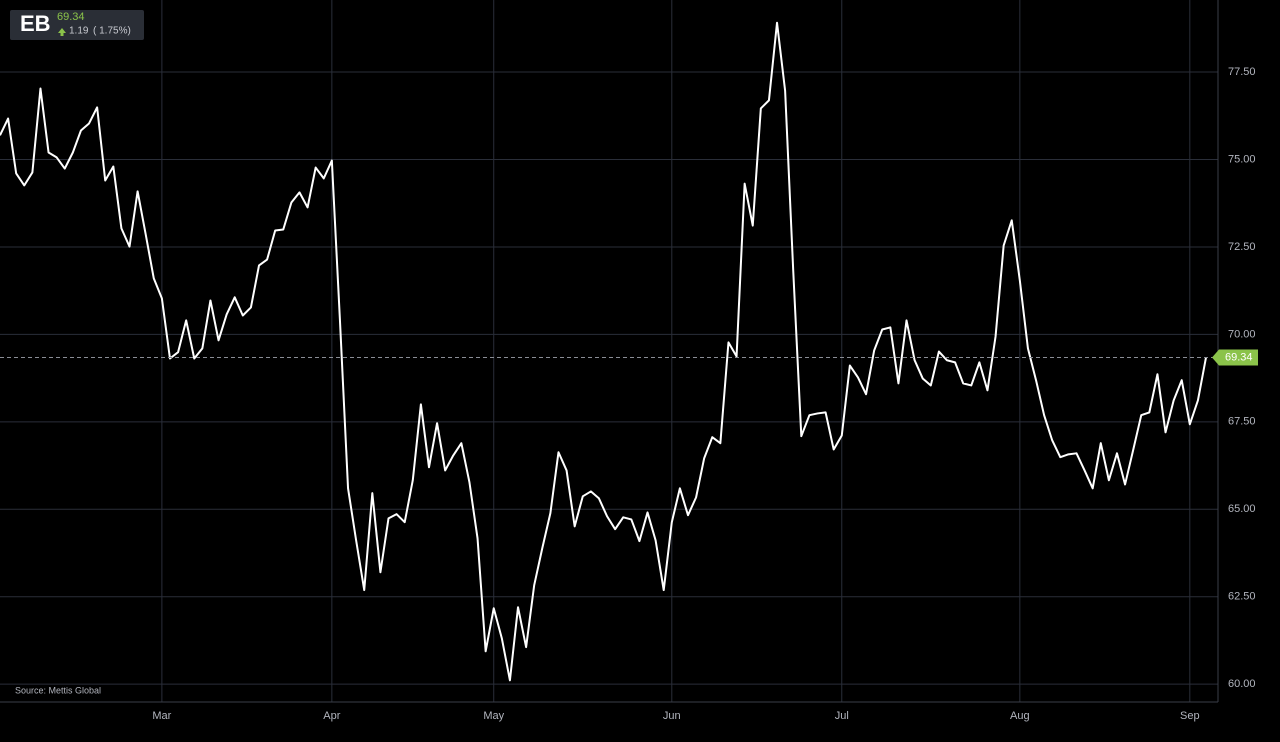  Describe the element at coordinates (1239, 357) in the screenshot. I see `price-tag-label: 69.34` at that location.